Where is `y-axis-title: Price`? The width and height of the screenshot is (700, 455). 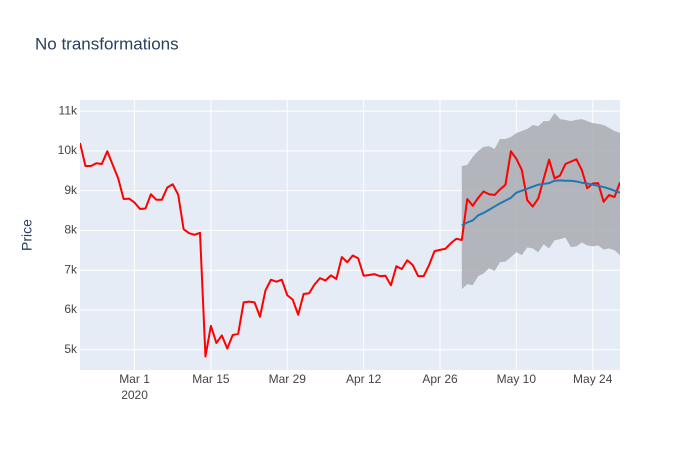
y-axis-title: Price is located at coordinates (27, 235).